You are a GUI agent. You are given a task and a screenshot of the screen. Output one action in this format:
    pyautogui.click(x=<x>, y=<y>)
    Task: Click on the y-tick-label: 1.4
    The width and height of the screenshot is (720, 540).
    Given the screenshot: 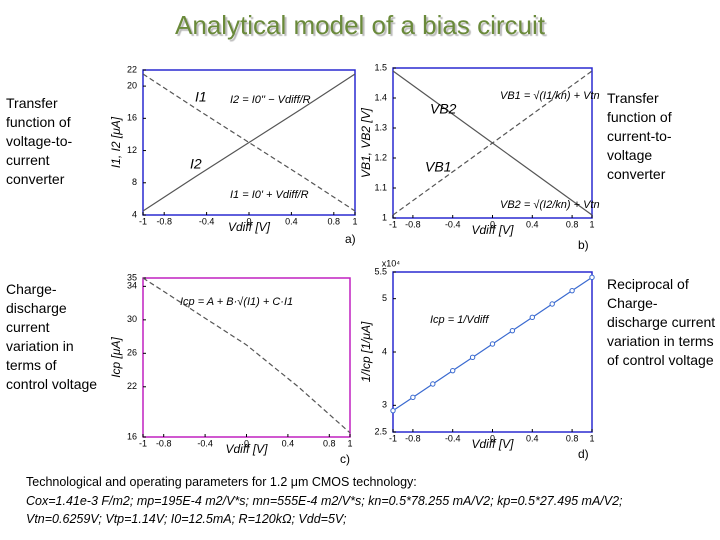 What is the action you would take?
    pyautogui.click(x=380, y=97)
    